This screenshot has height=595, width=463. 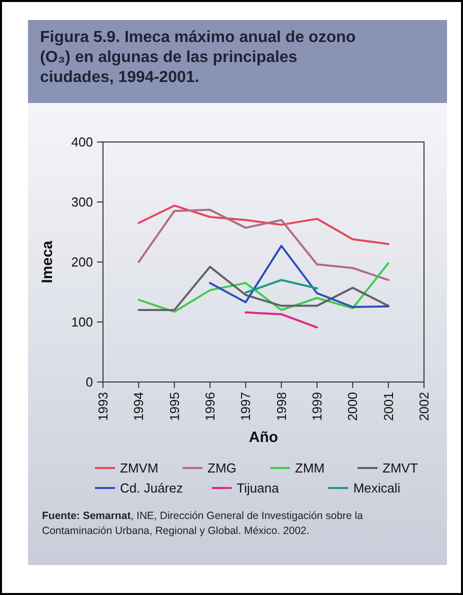 I want to click on legend-label: Mexicali, so click(x=376, y=488).